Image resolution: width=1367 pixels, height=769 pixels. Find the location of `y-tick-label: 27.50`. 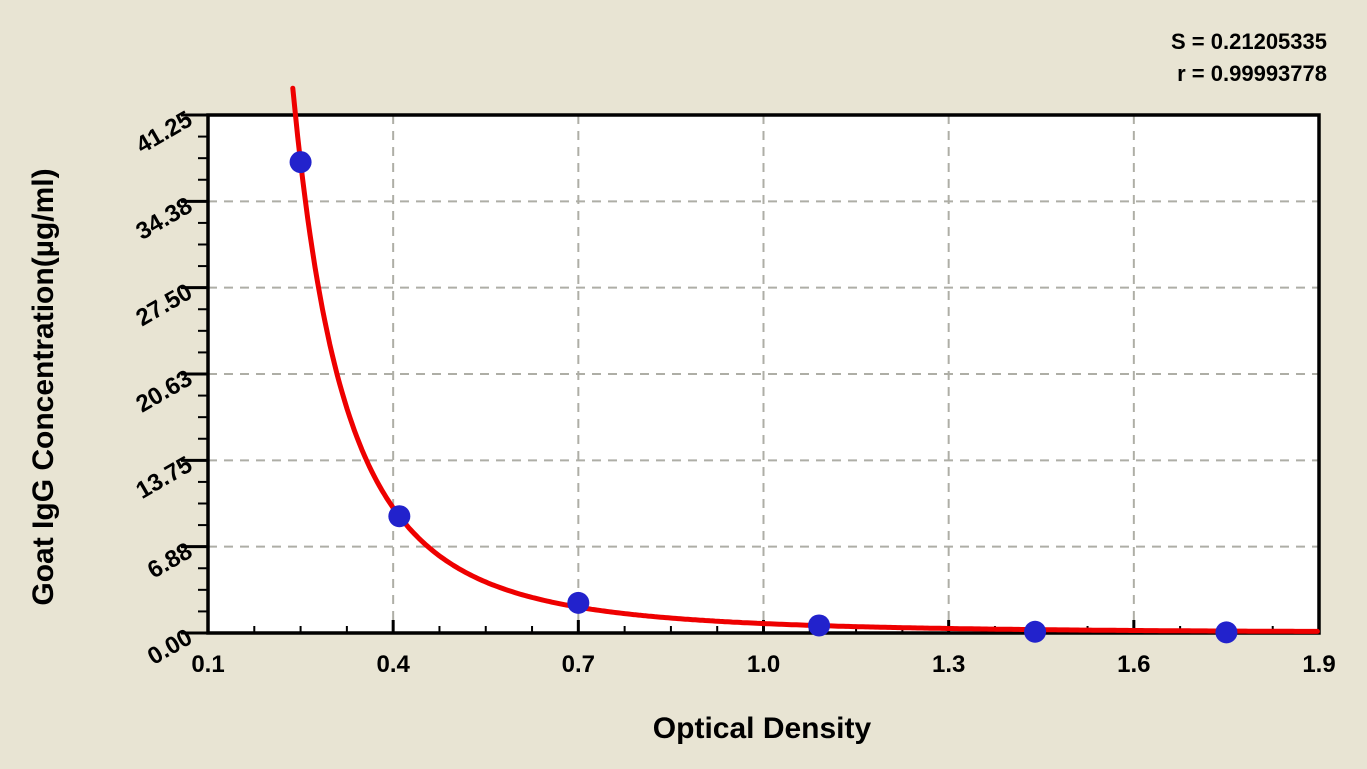

y-tick-label: 27.50 is located at coordinates (164, 304).